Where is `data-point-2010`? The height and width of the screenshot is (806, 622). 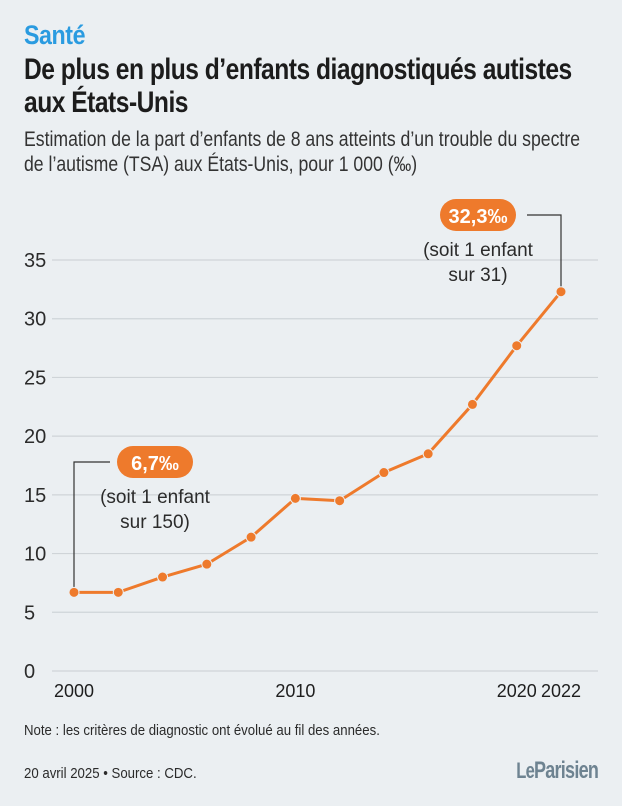
data-point-2010 is located at coordinates (295, 498).